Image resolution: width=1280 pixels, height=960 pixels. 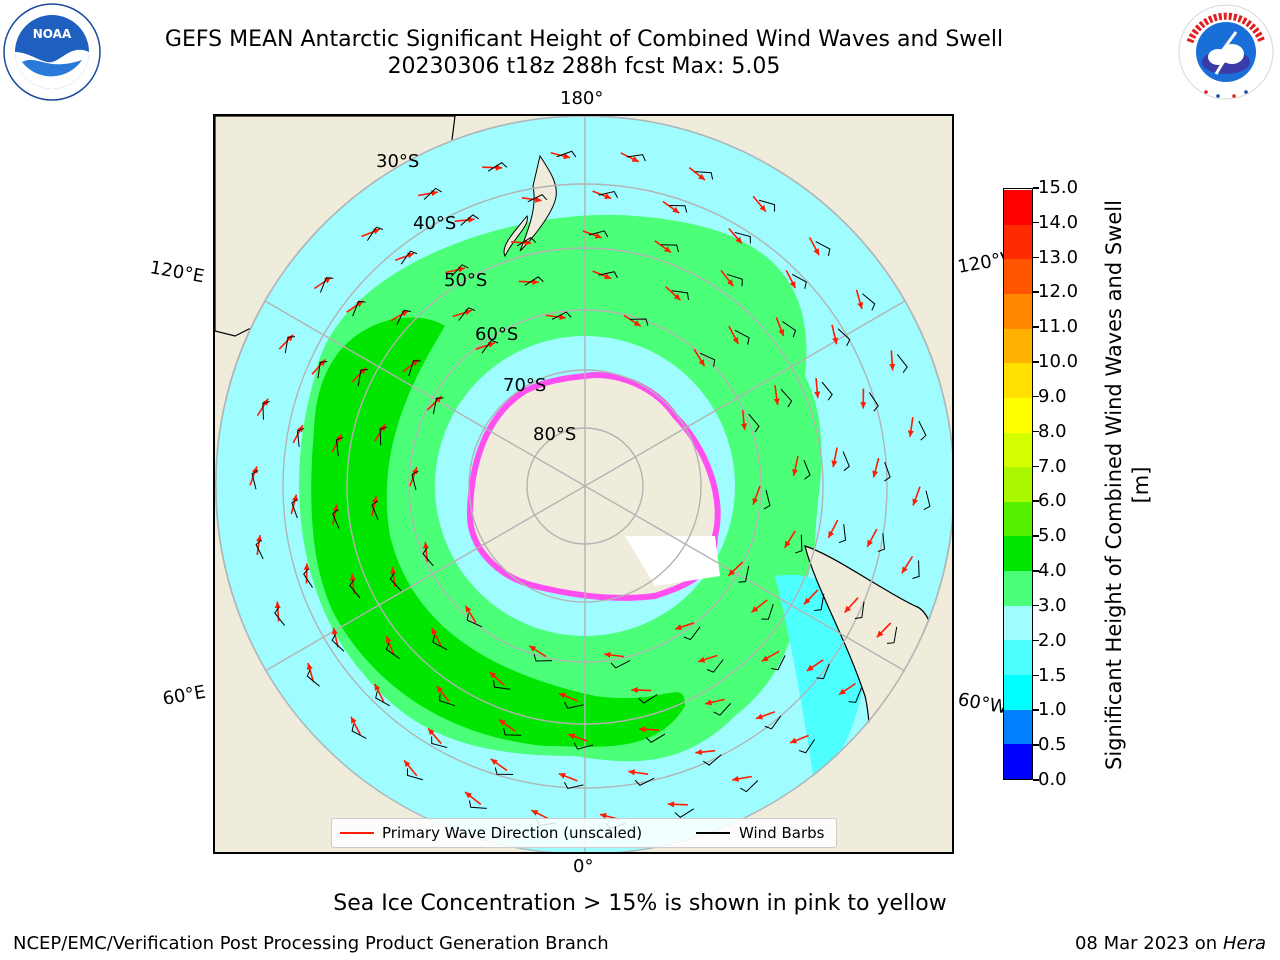 I want to click on lat-label-50s: 50°S, so click(x=466, y=280).